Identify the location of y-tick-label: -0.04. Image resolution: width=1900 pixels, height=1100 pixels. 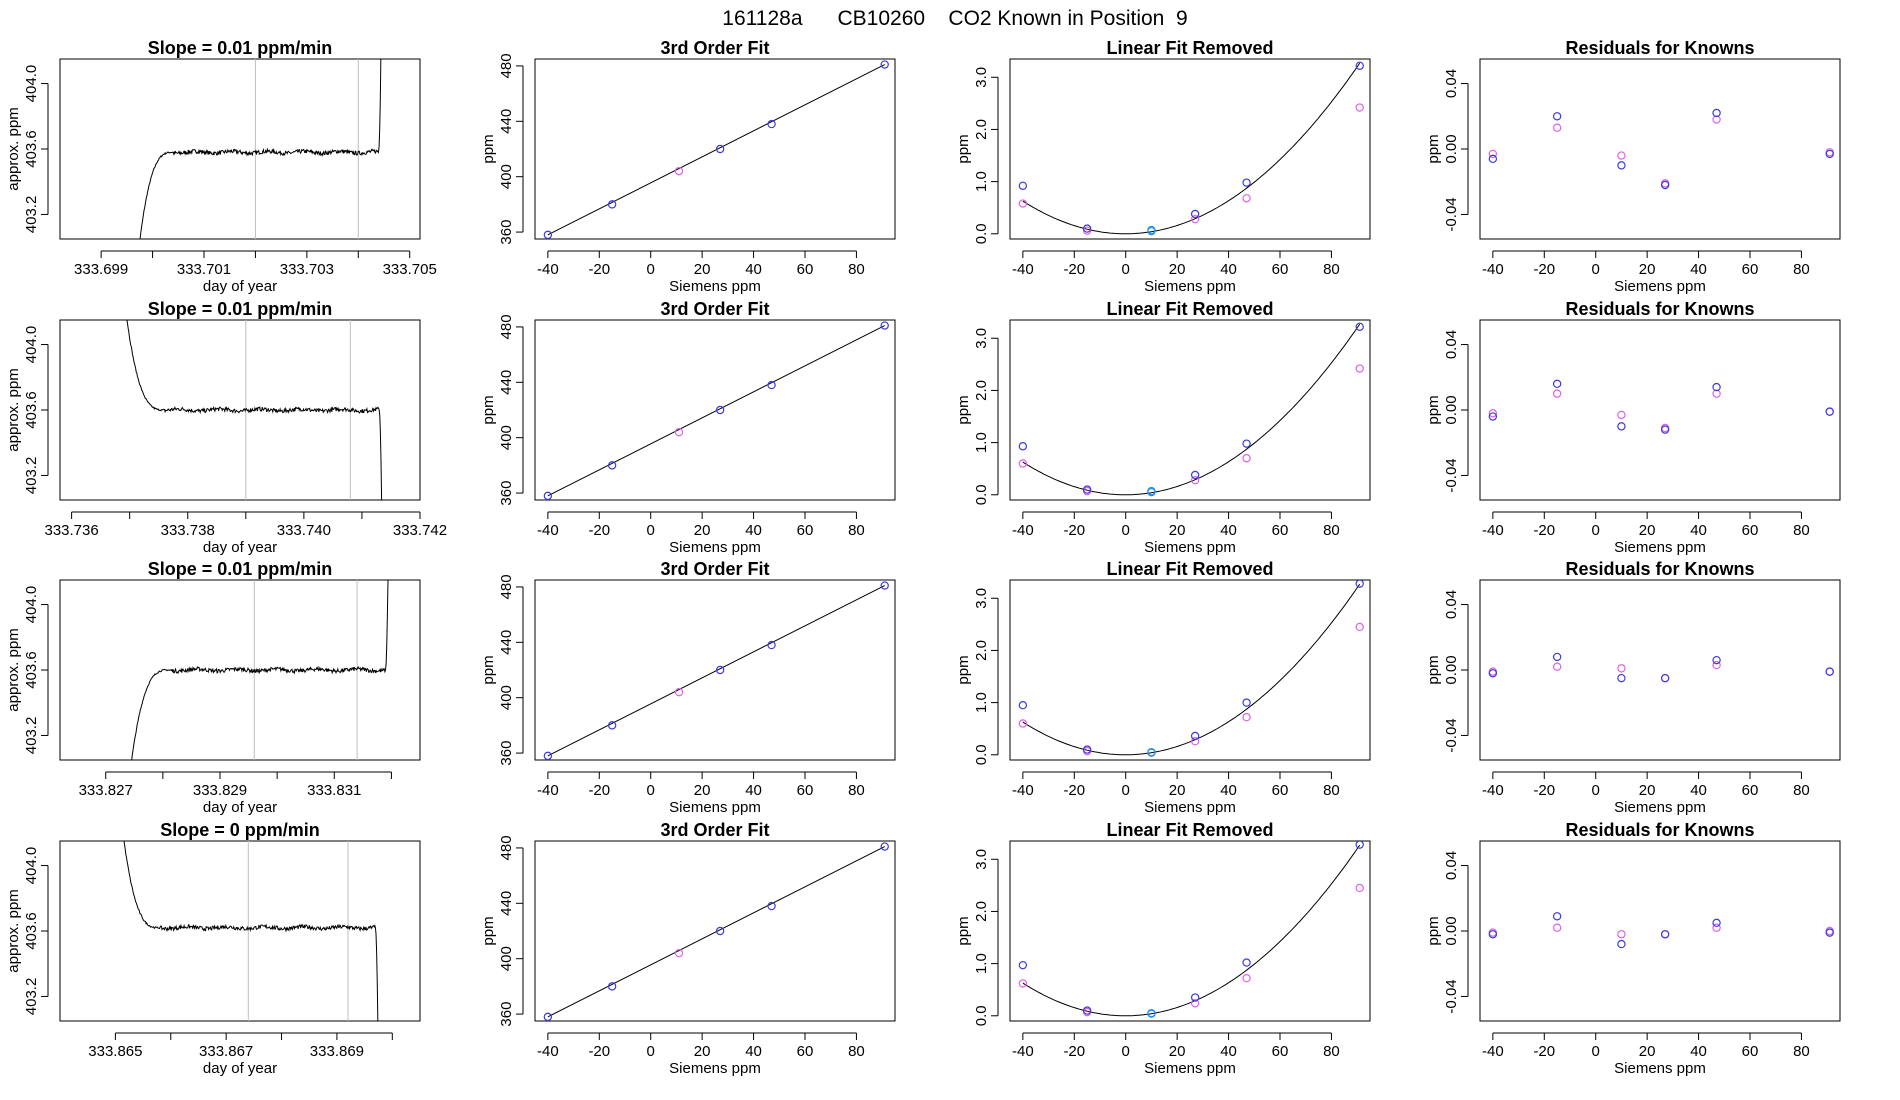
(1451, 735).